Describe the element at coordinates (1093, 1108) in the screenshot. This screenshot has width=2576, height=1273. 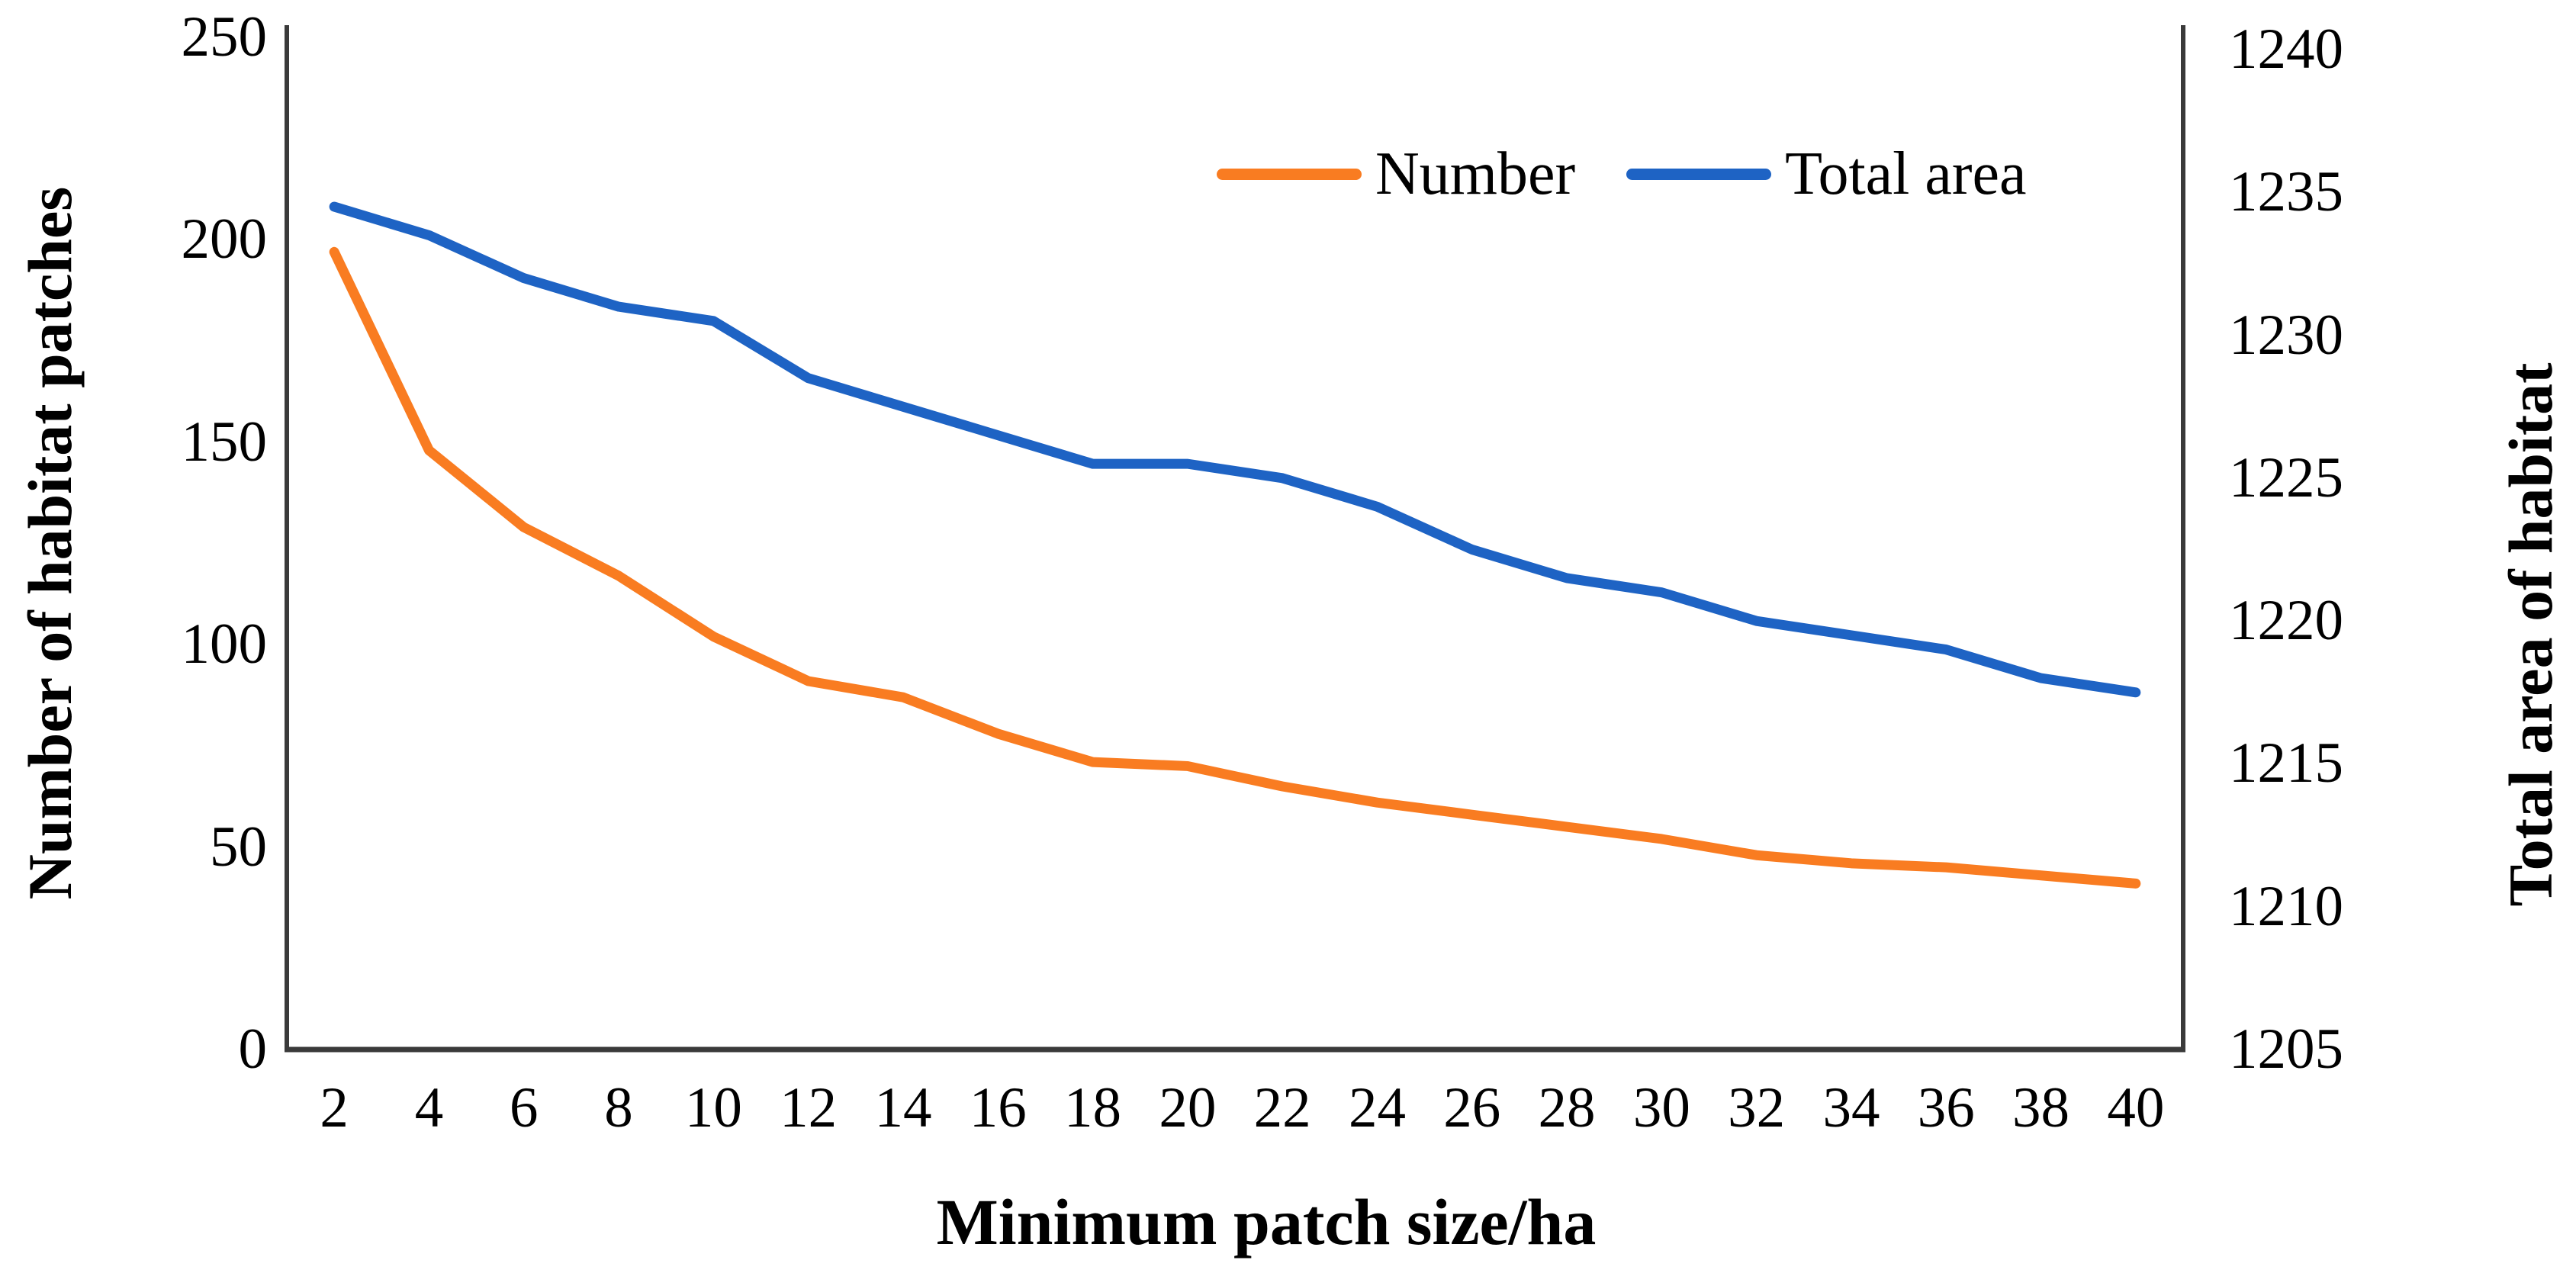
I see `x-tick-label: 18` at that location.